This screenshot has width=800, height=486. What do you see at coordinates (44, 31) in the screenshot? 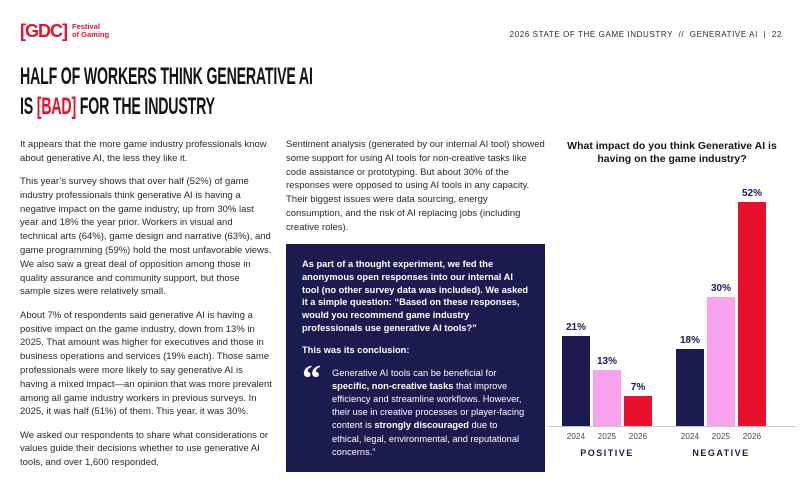
I see `gdc-brand-mark: [GDC]` at bounding box center [44, 31].